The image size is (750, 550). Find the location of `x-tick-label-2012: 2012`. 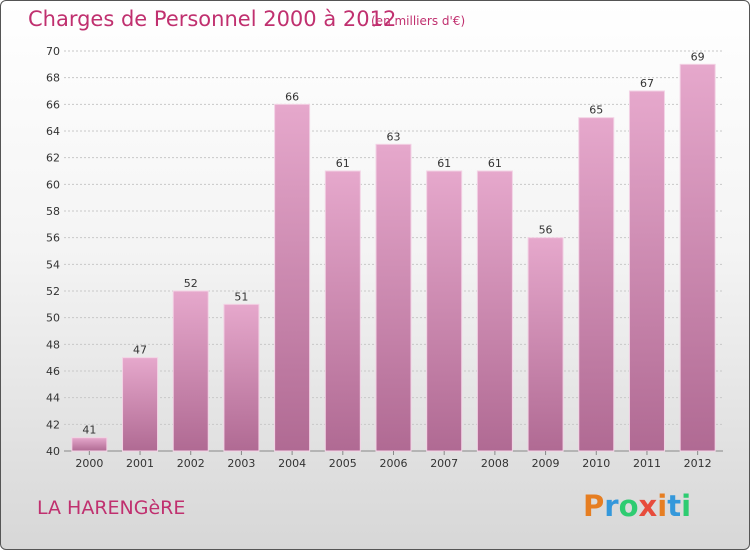

x-tick-label-2012: 2012 is located at coordinates (698, 463).